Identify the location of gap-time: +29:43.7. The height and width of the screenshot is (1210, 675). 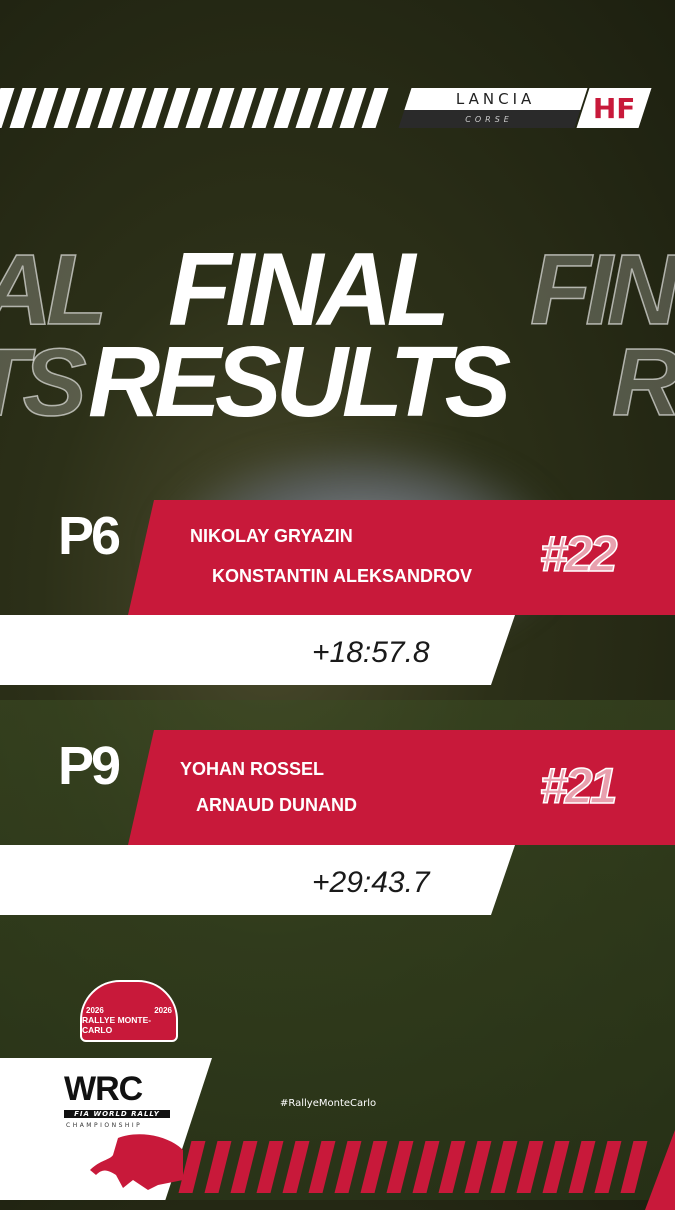
(371, 882).